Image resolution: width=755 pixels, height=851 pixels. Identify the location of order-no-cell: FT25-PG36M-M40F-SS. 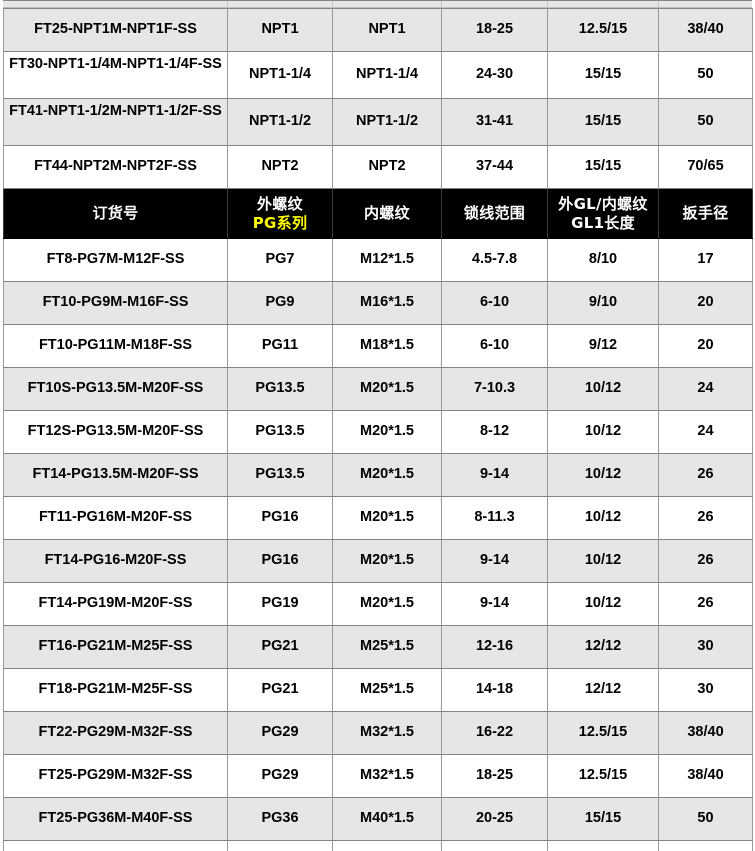
(115, 819).